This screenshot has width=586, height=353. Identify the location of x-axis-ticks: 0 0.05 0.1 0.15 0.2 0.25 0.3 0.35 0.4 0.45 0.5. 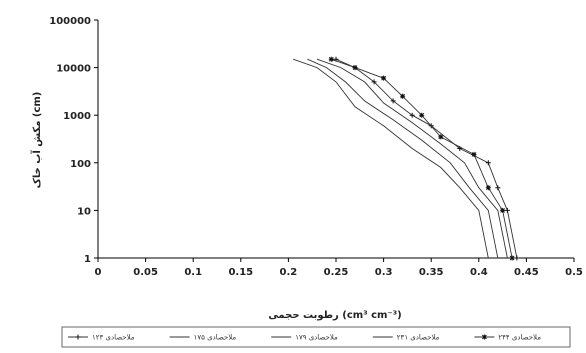
(339, 268).